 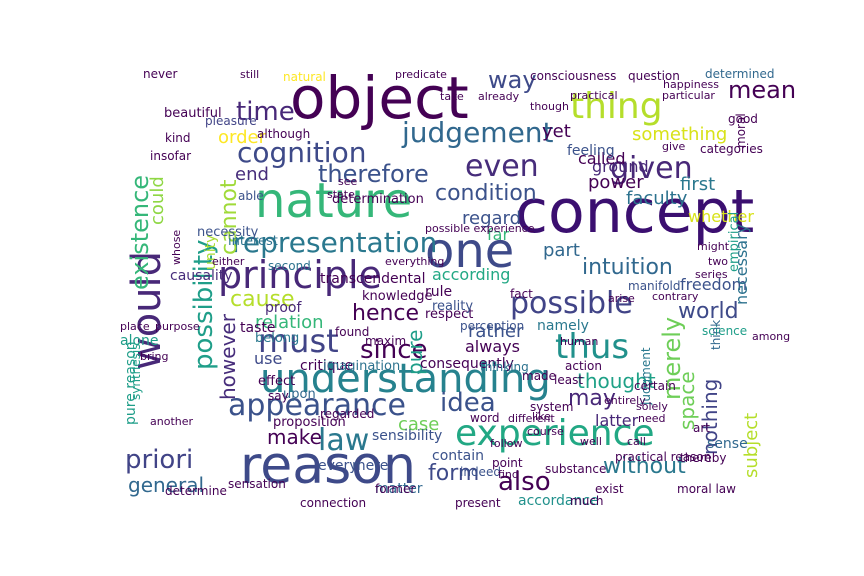 What do you see at coordinates (407, 436) in the screenshot?
I see `cloud-word: sensibility` at bounding box center [407, 436].